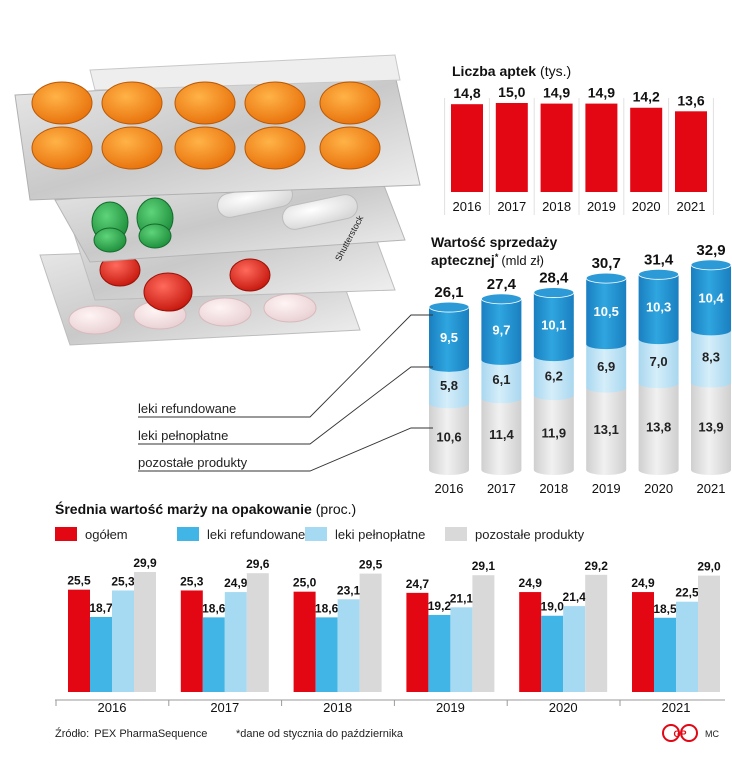 This screenshot has height=765, width=732. What do you see at coordinates (556, 206) in the screenshot?
I see `pharmacy-count-year: 2018` at bounding box center [556, 206].